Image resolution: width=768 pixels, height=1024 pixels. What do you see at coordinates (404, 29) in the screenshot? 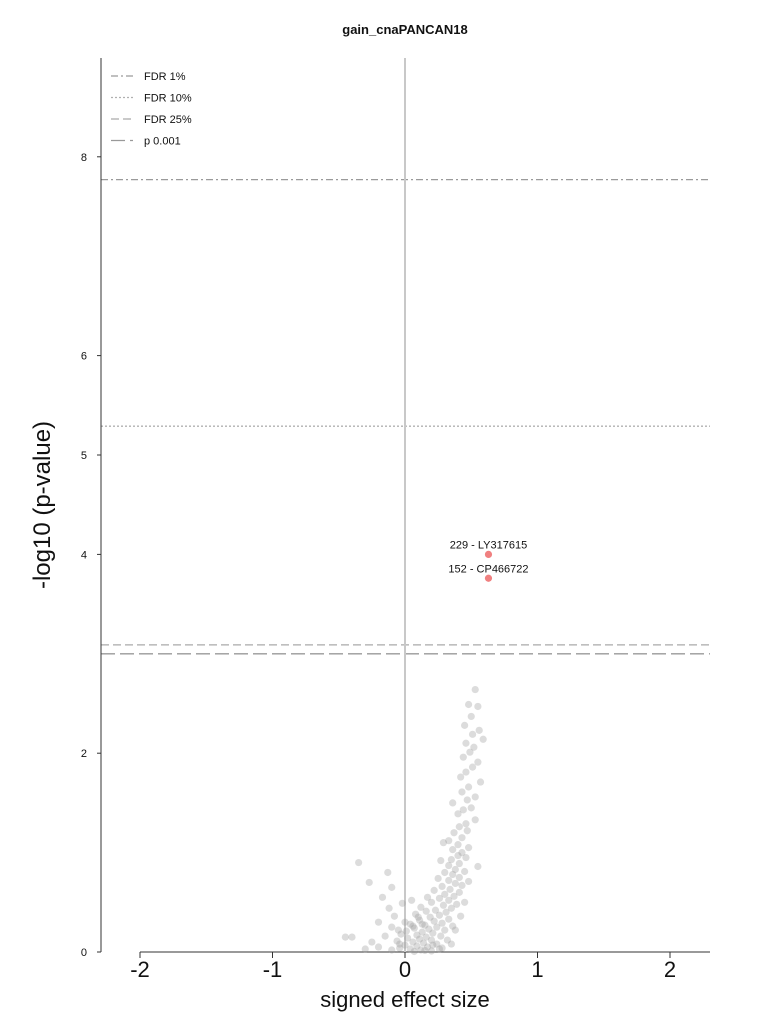
I see `chart-title: gain_cnaPANCAN18` at bounding box center [404, 29].